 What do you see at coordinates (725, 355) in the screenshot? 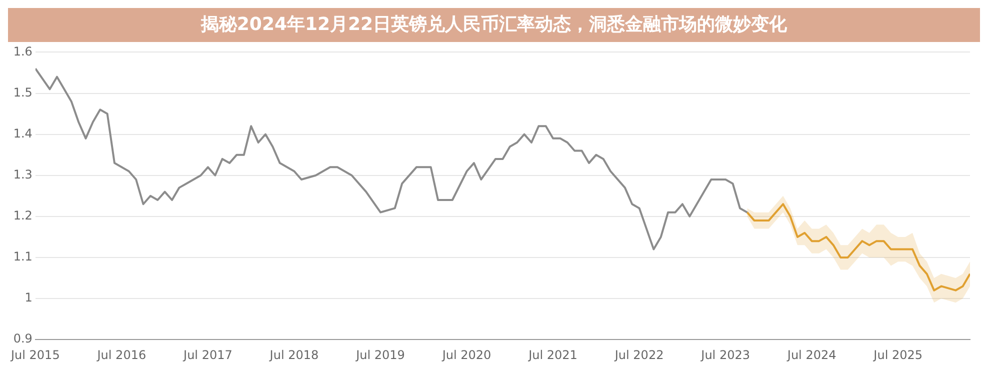
I see `x-tick-label: Jul 2023` at bounding box center [725, 355].